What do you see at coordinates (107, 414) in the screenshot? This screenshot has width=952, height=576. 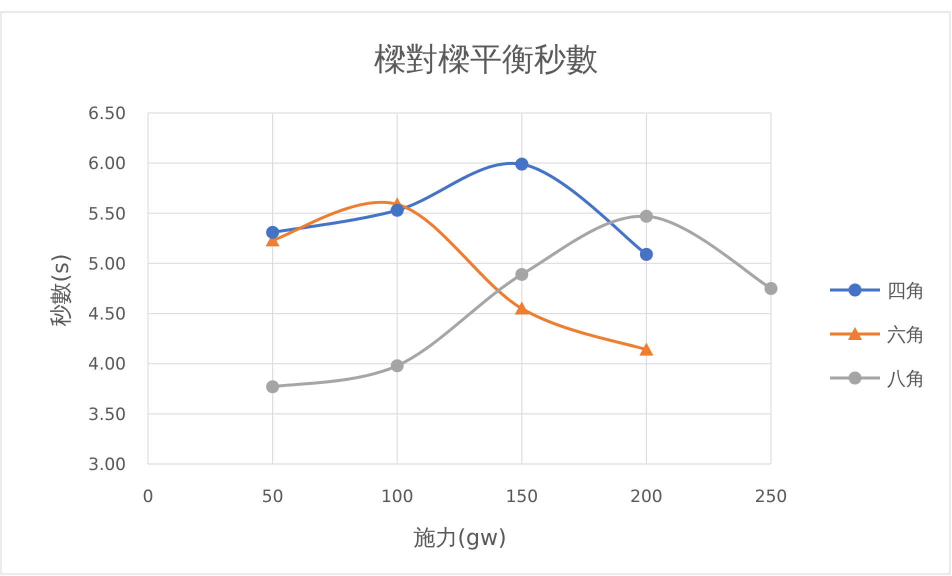 I see `y-tick-label: 3.50` at bounding box center [107, 414].